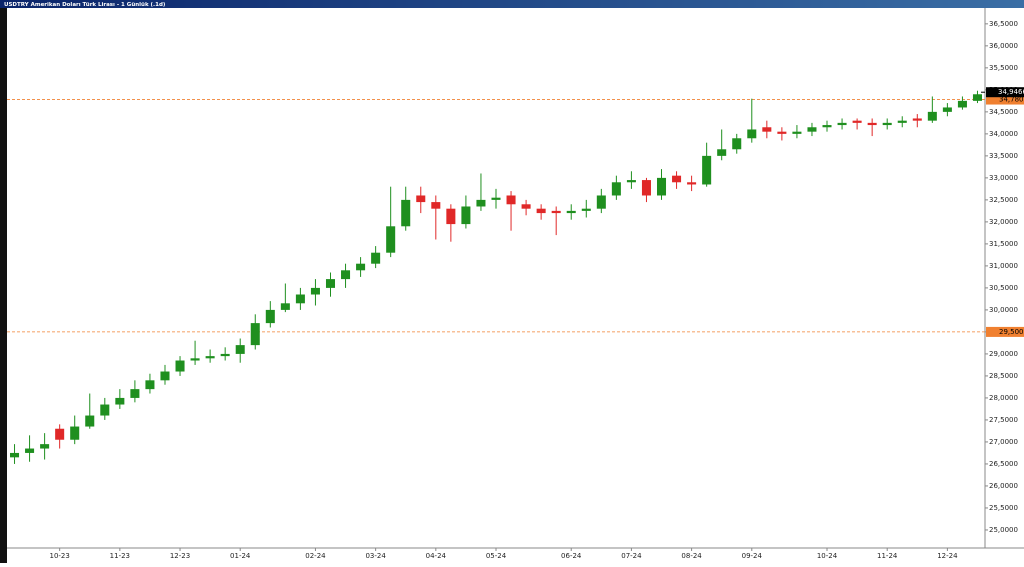 The image size is (1024, 567). What do you see at coordinates (827, 556) in the screenshot?
I see `x-tick-label: 10-24` at bounding box center [827, 556].